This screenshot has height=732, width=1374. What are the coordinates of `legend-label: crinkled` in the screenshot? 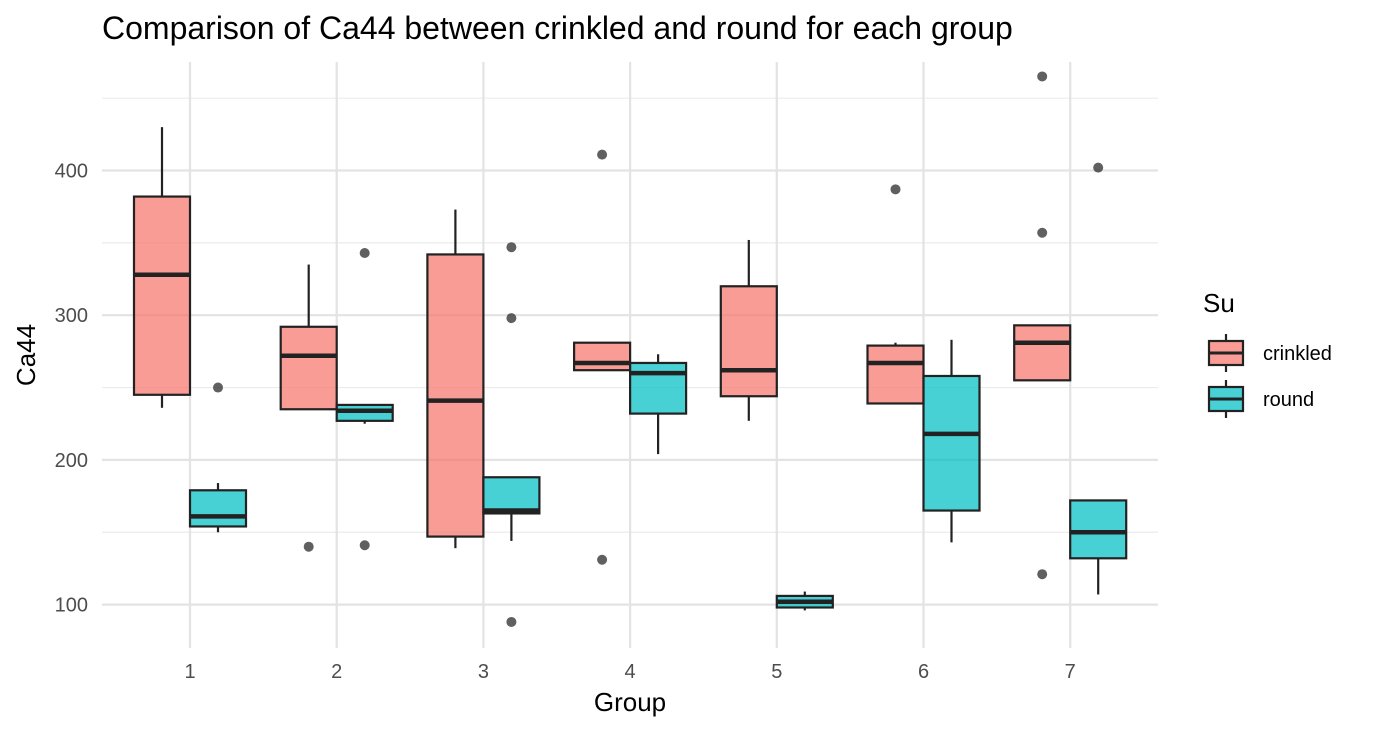 It's located at (1297, 354).